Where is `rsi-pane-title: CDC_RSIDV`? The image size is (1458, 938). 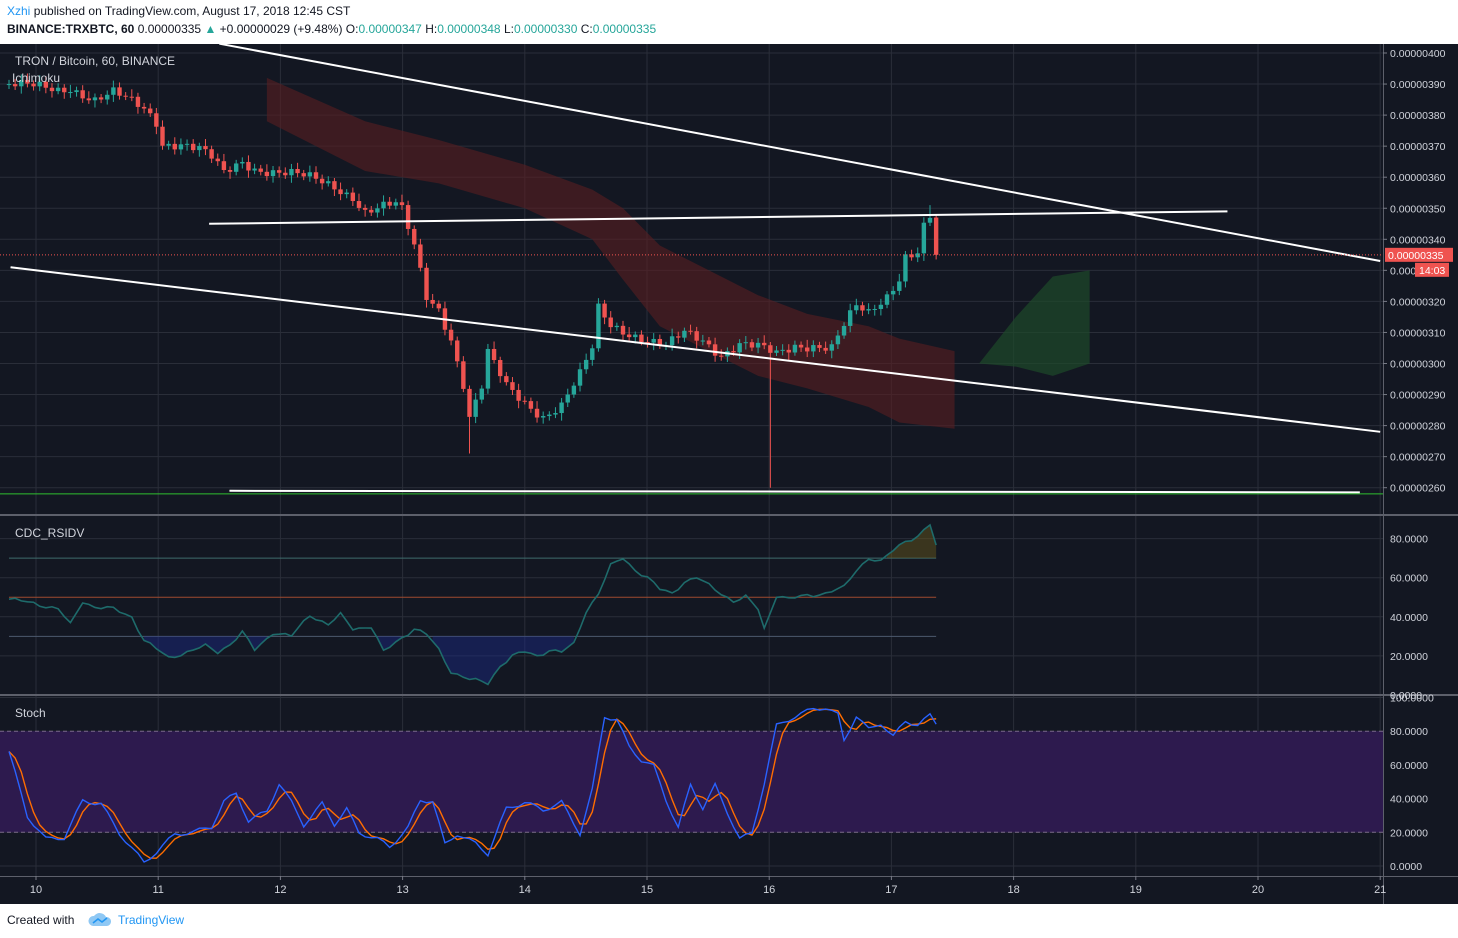 rsi-pane-title: CDC_RSIDV is located at coordinates (49, 533).